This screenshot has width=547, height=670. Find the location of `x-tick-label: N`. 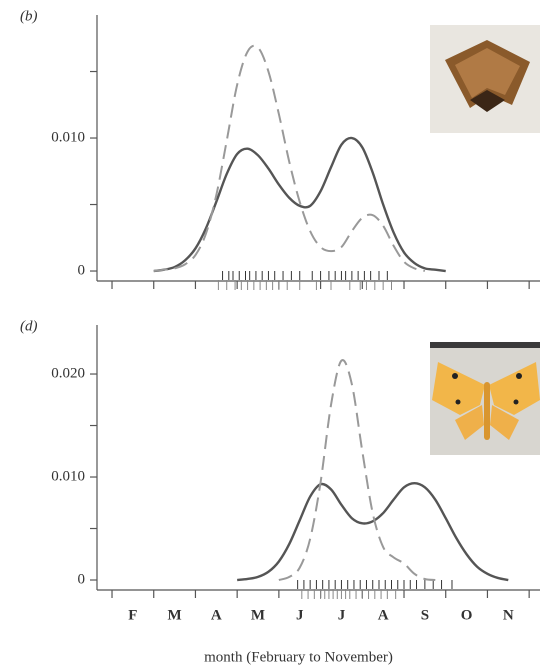

x-tick-label: N is located at coordinates (508, 615).